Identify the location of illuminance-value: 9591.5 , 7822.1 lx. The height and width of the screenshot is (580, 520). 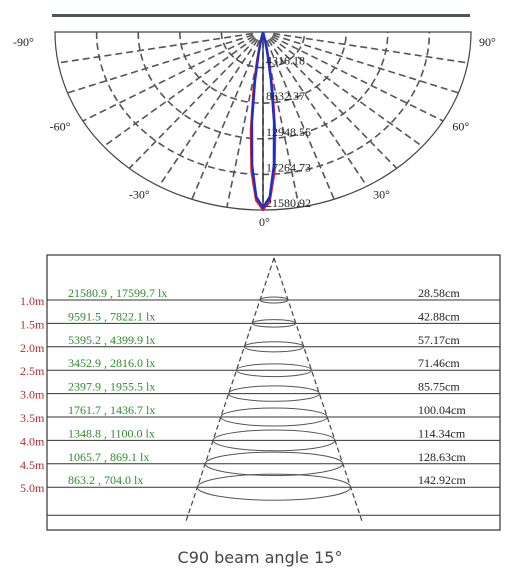
(111, 316).